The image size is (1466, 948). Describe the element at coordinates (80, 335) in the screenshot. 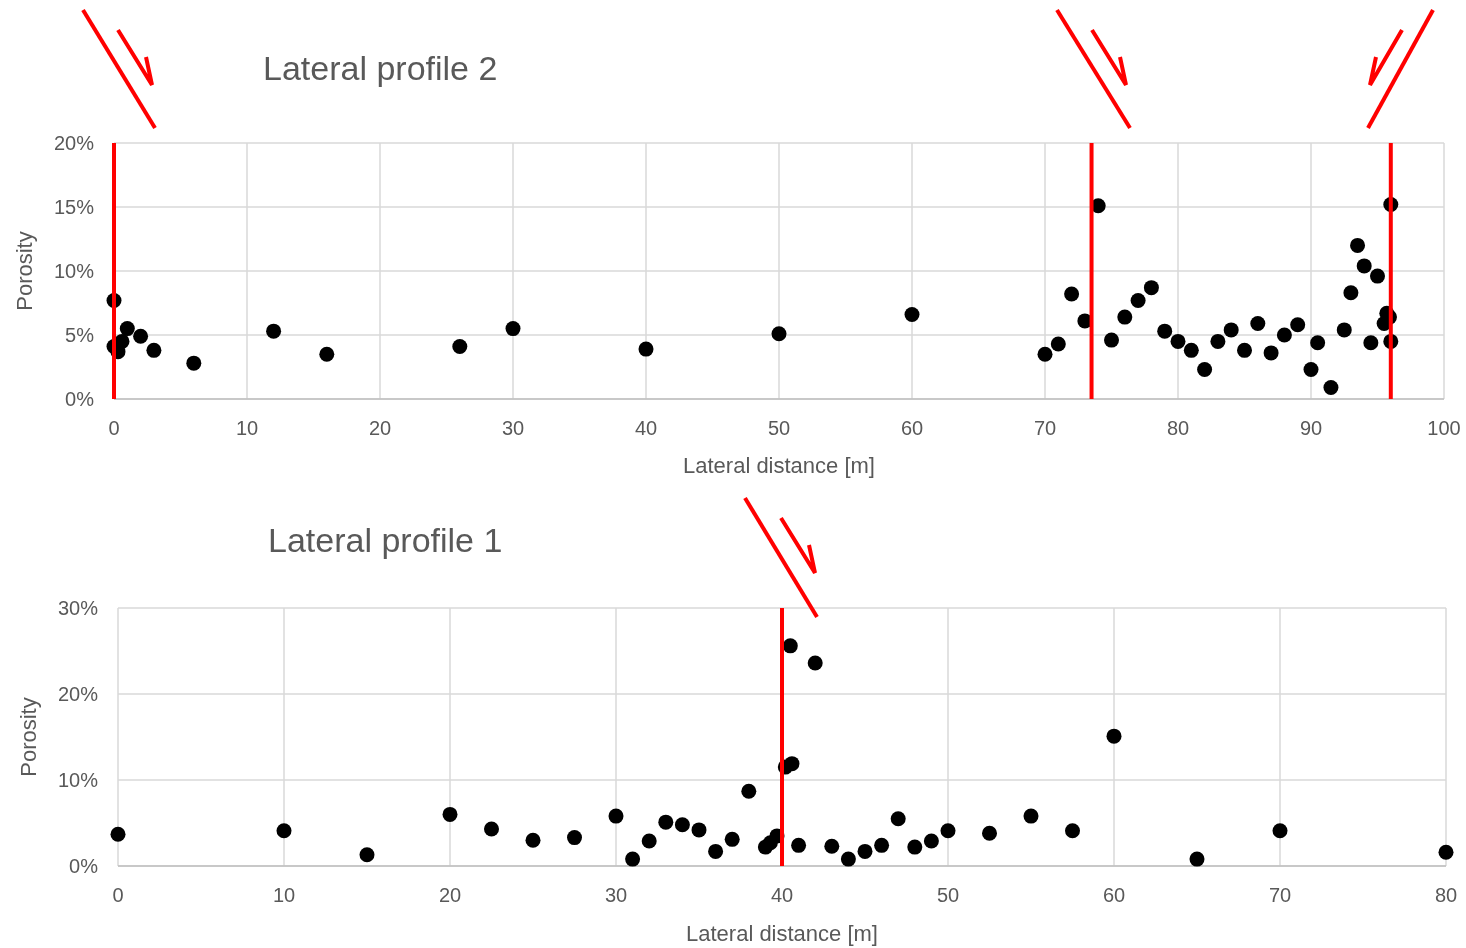

I see `y-tick-label: 5%` at that location.